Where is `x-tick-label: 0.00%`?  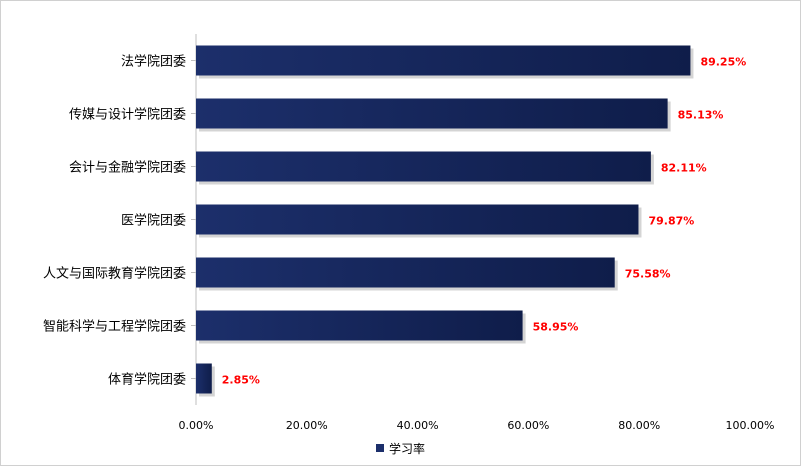 x-tick-label: 0.00% is located at coordinates (196, 425).